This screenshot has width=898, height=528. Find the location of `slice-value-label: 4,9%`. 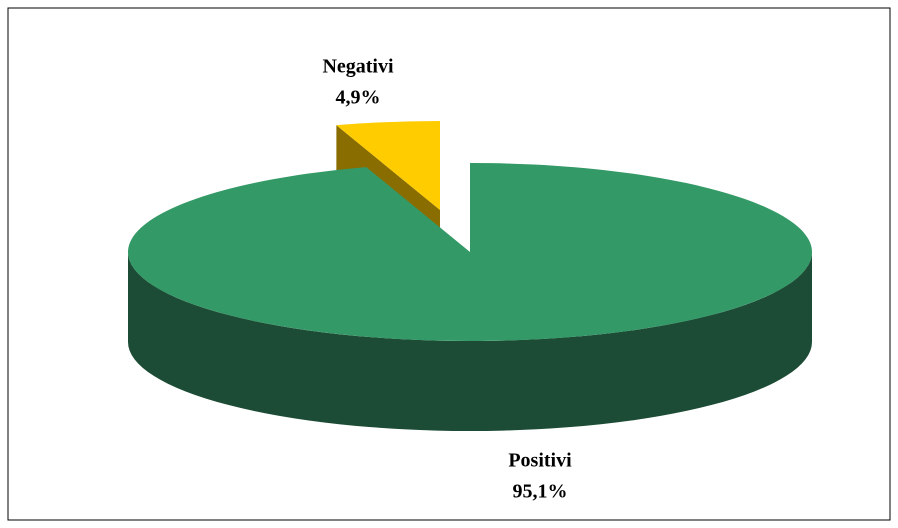

slice-value-label: 4,9% is located at coordinates (358, 98).